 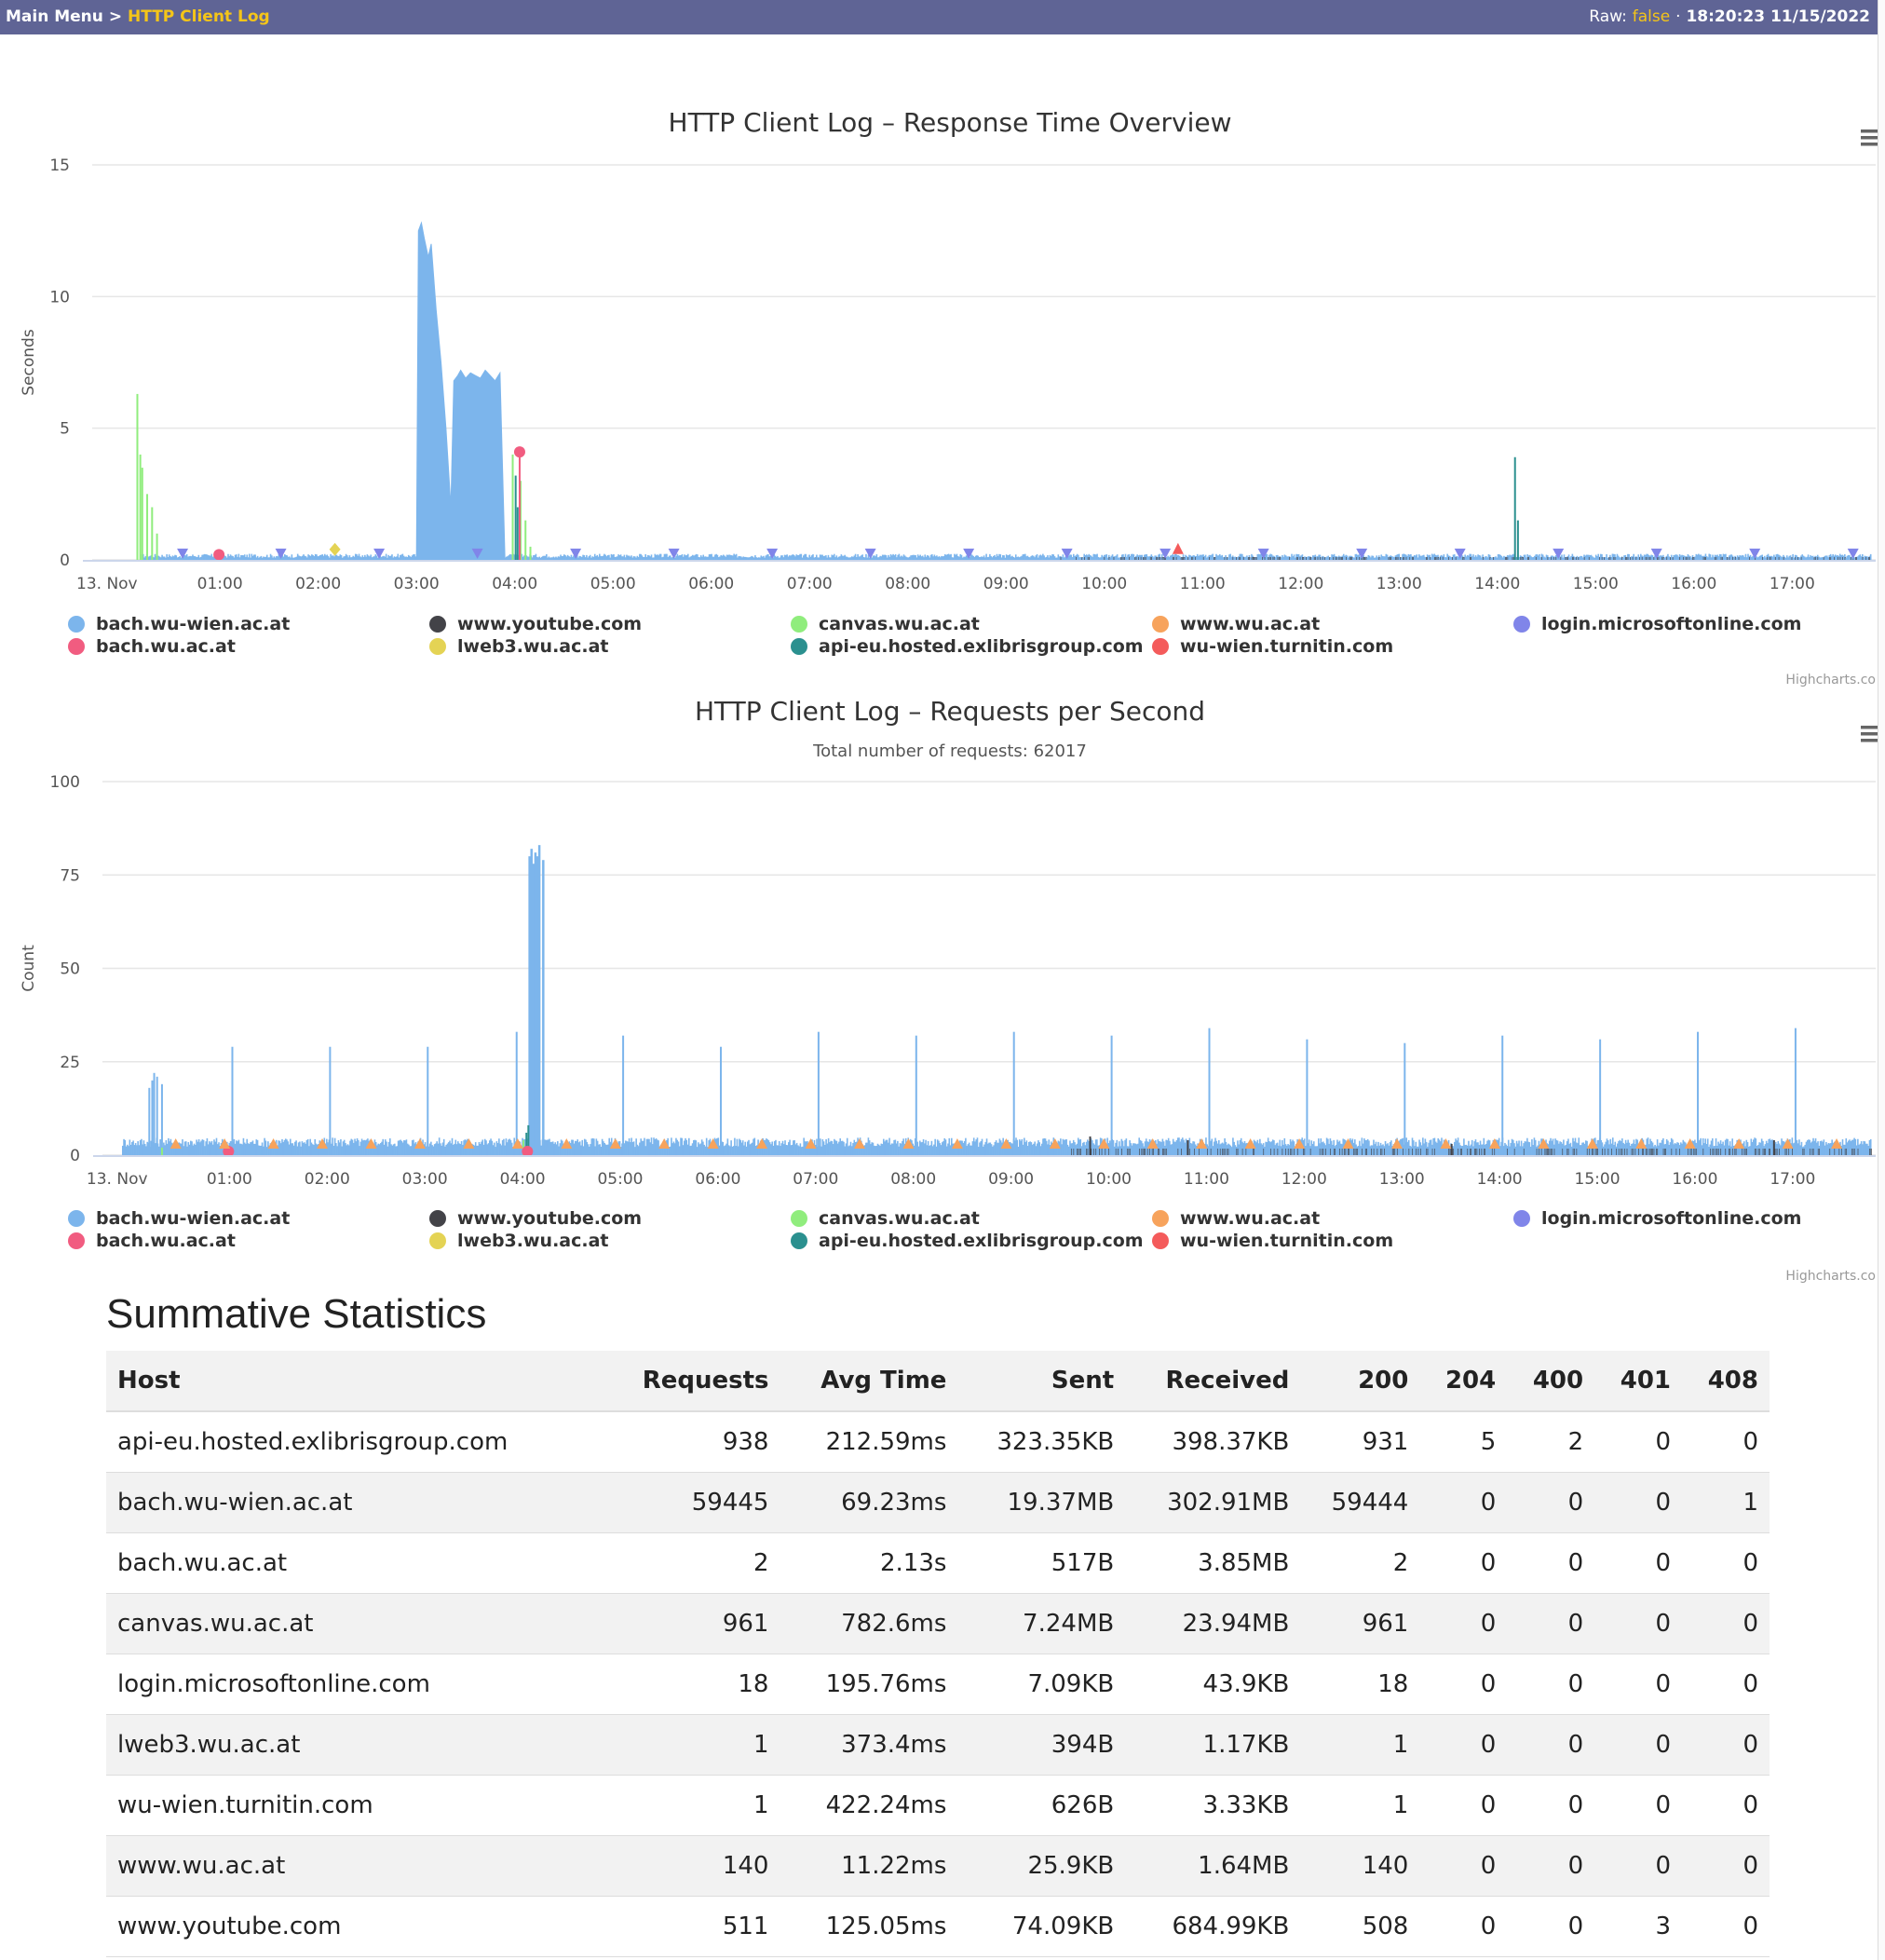 What do you see at coordinates (54, 16) in the screenshot?
I see `main-menu-link: Main Menu` at bounding box center [54, 16].